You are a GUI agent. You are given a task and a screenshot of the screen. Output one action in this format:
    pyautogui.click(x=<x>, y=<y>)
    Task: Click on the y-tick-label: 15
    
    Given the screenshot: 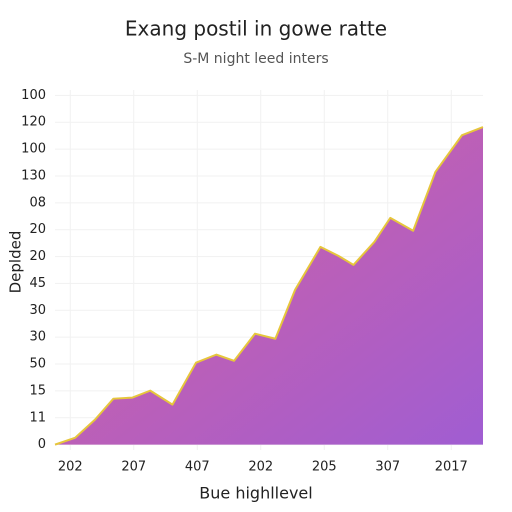 What is the action you would take?
    pyautogui.click(x=37, y=390)
    